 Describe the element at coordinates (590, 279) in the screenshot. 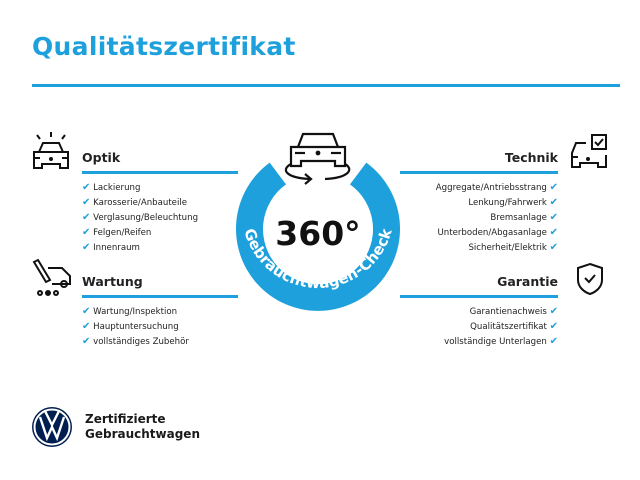

I see `shield-check-icon` at that location.